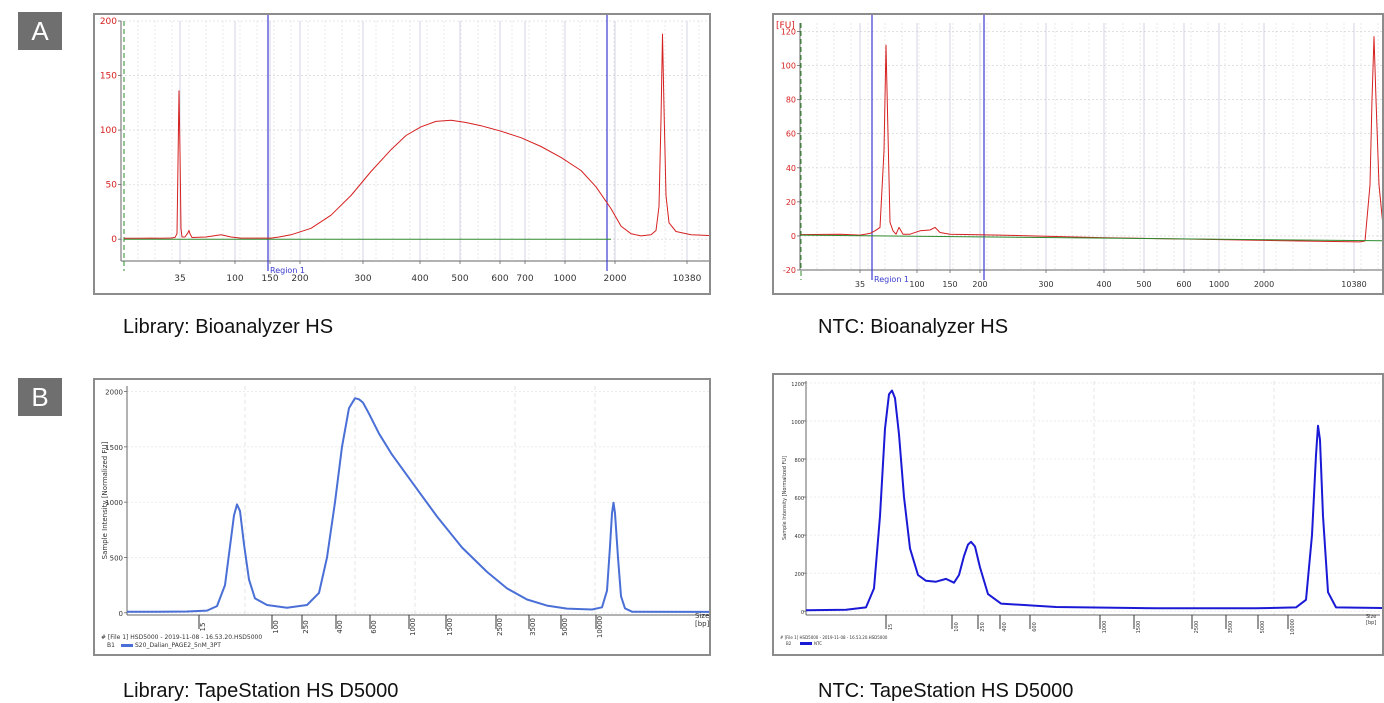 The image size is (1384, 703). What do you see at coordinates (178, 645) in the screenshot?
I see `footer-sample-name: S20_Dalian_PAGE2_5nM_3PT` at bounding box center [178, 645].